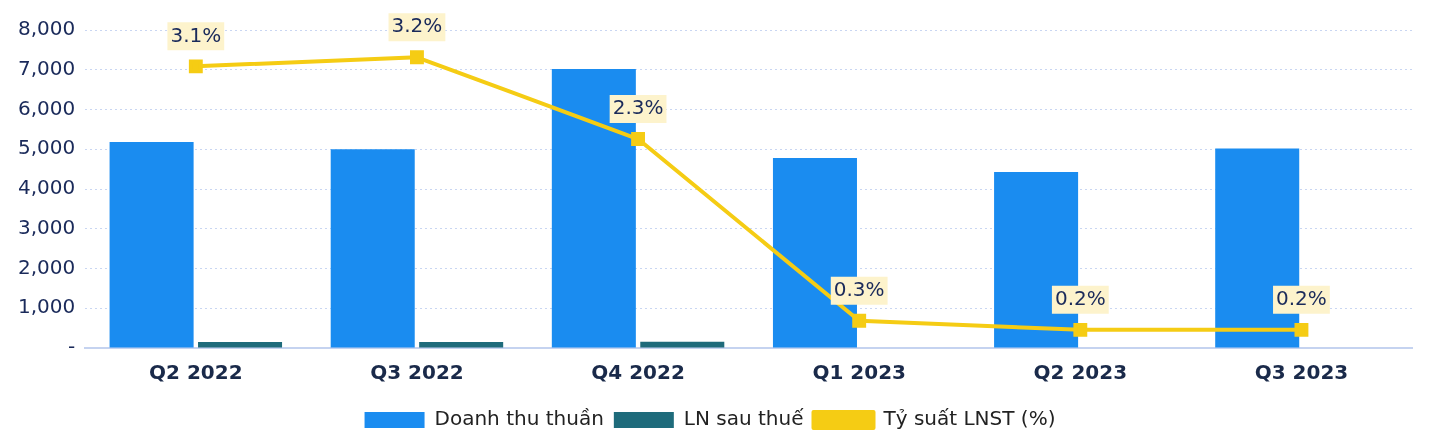 The height and width of the screenshot is (448, 1440). I want to click on x-tick-label: Q2 2023, so click(1080, 372).